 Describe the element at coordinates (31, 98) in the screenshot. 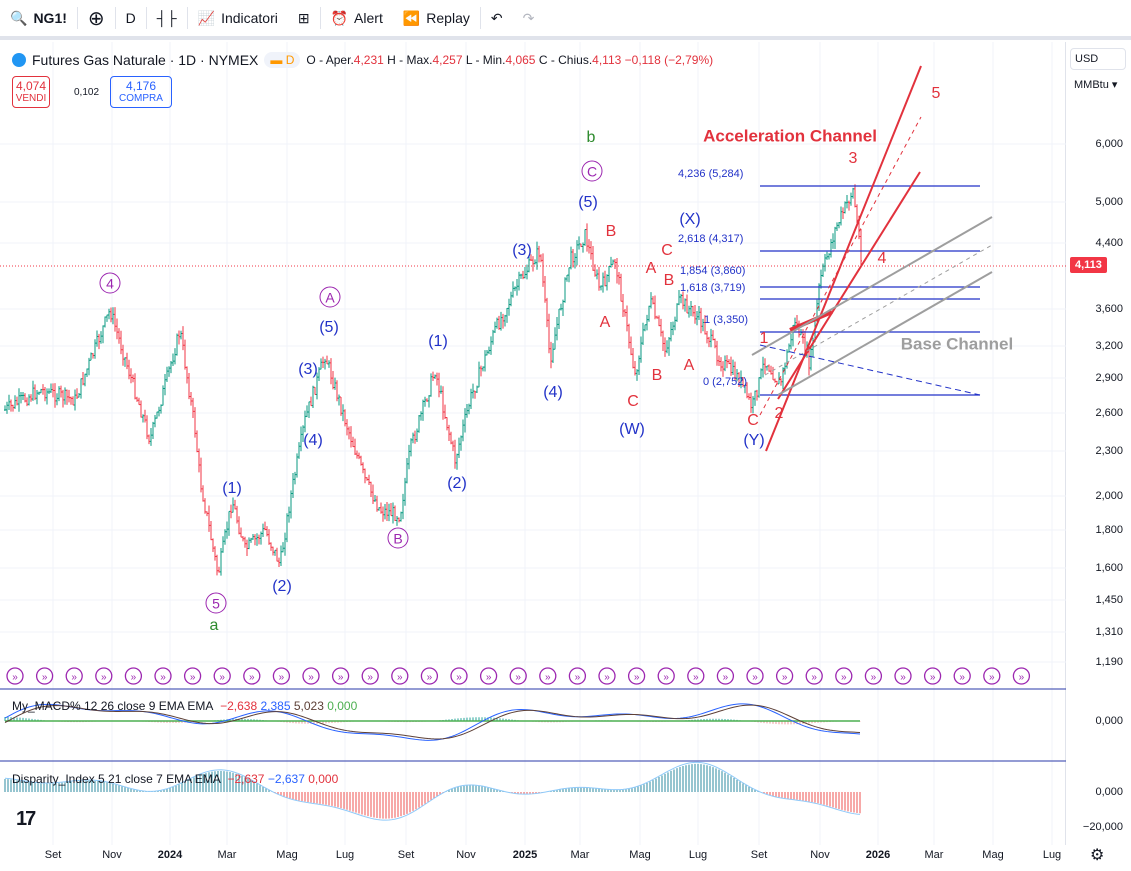

I see `sell-label: VENDI` at that location.